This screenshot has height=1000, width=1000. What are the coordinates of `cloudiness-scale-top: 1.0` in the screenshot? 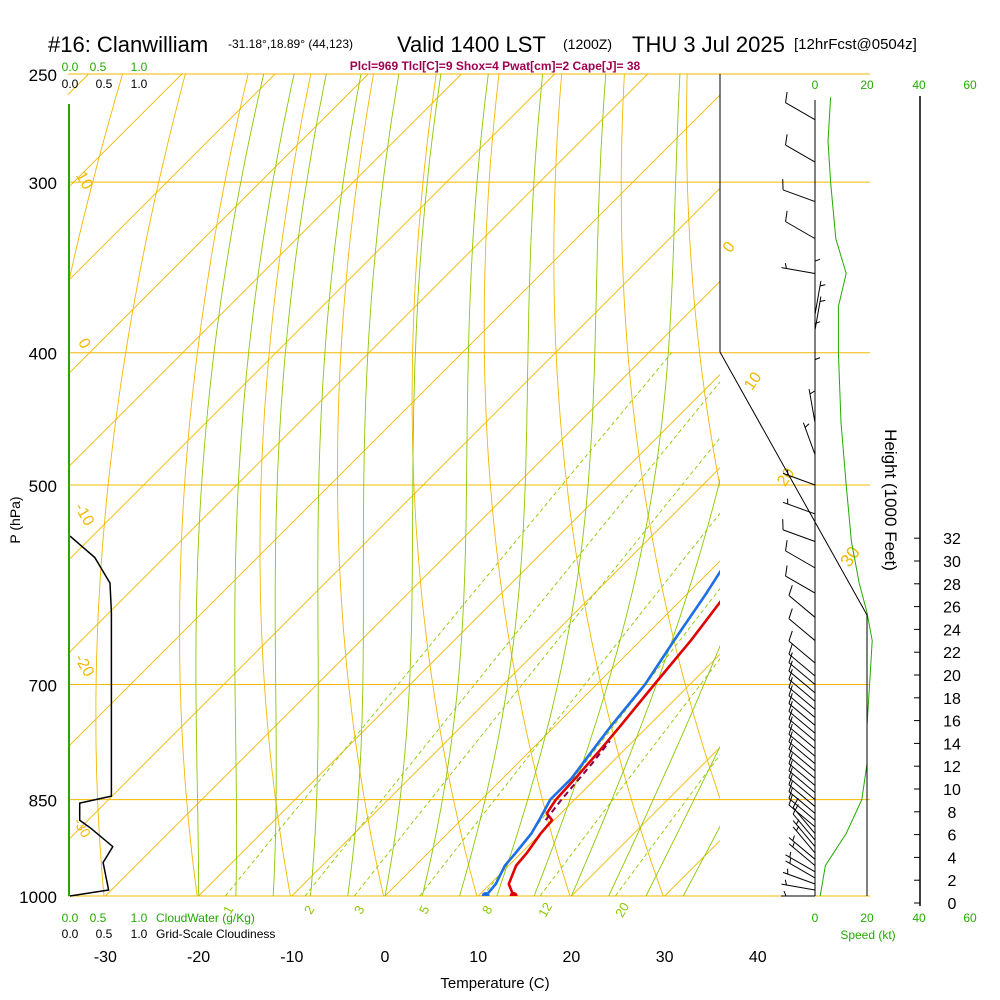 It's located at (139, 84).